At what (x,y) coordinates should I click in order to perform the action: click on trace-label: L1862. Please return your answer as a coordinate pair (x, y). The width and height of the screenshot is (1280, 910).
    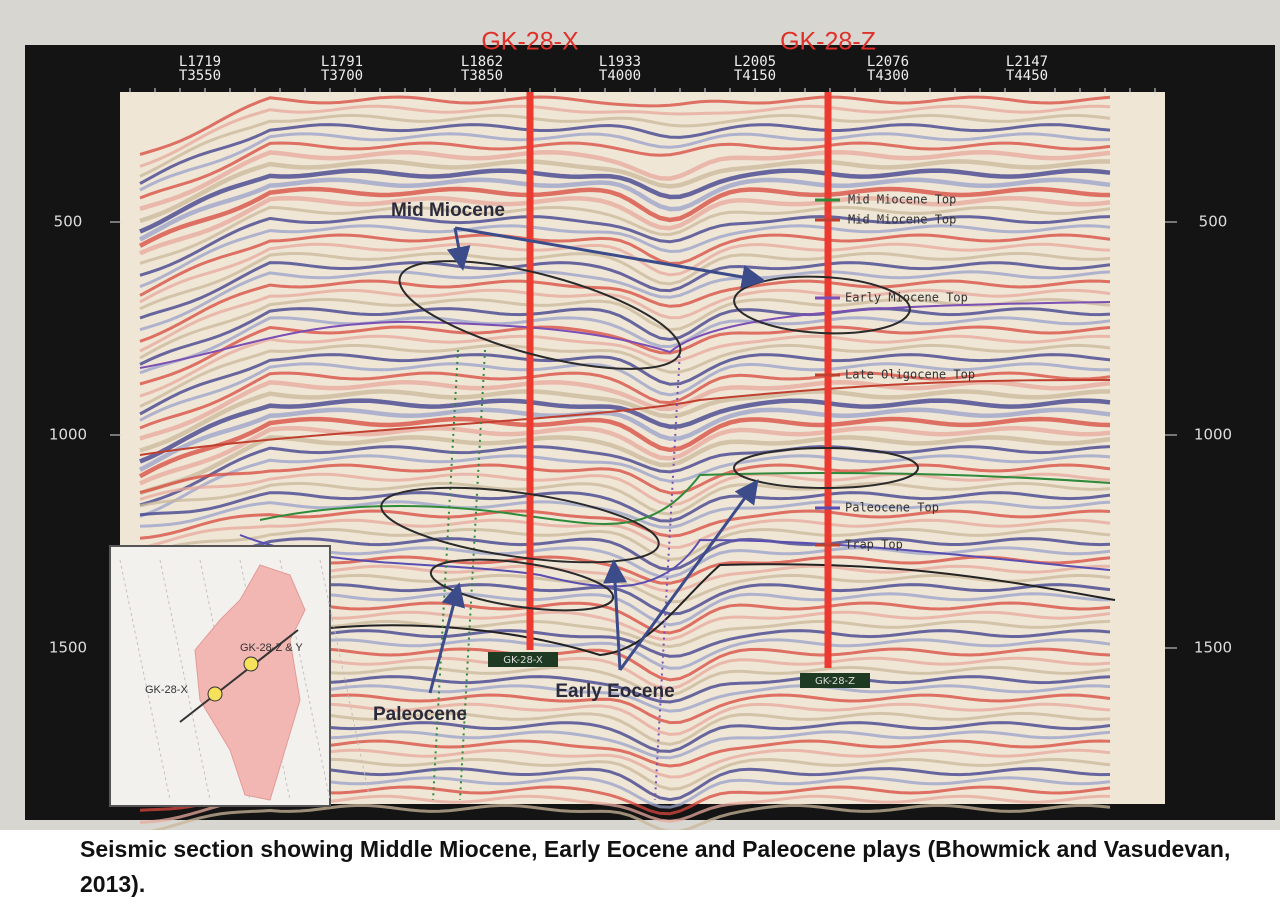
    Looking at the image, I should click on (482, 62).